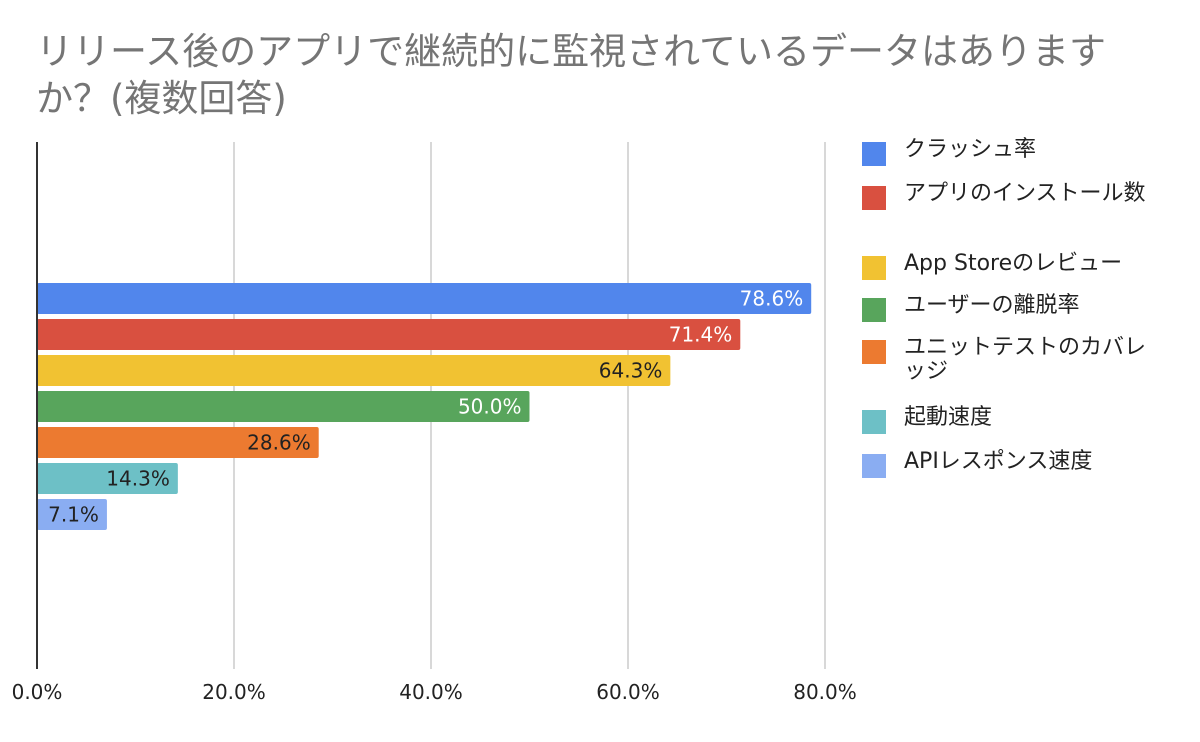  Describe the element at coordinates (1025, 193) in the screenshot. I see `legend-label: アプリのインストール数` at that location.